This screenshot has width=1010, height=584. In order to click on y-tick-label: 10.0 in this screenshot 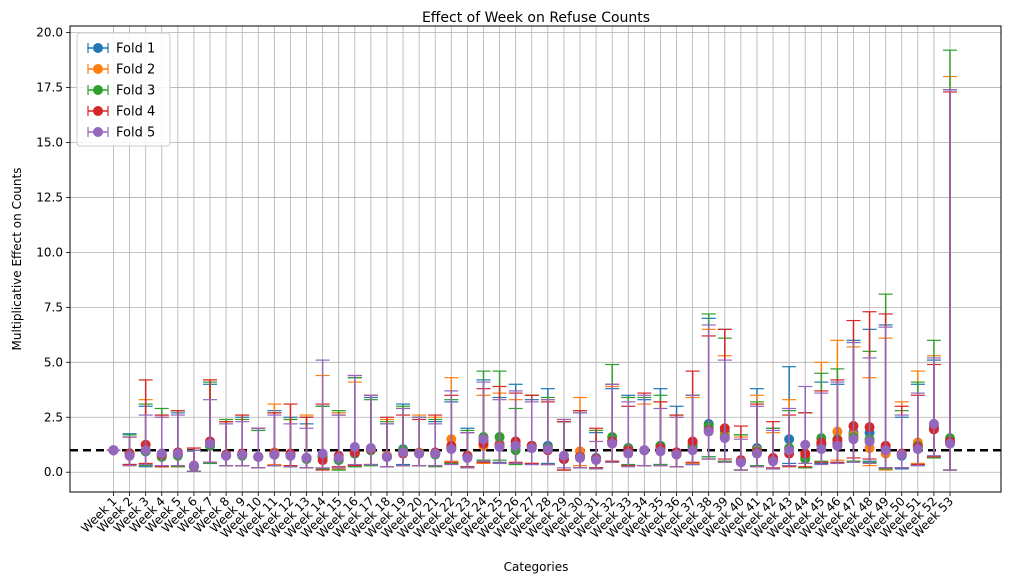, I will do `click(49, 252)`.